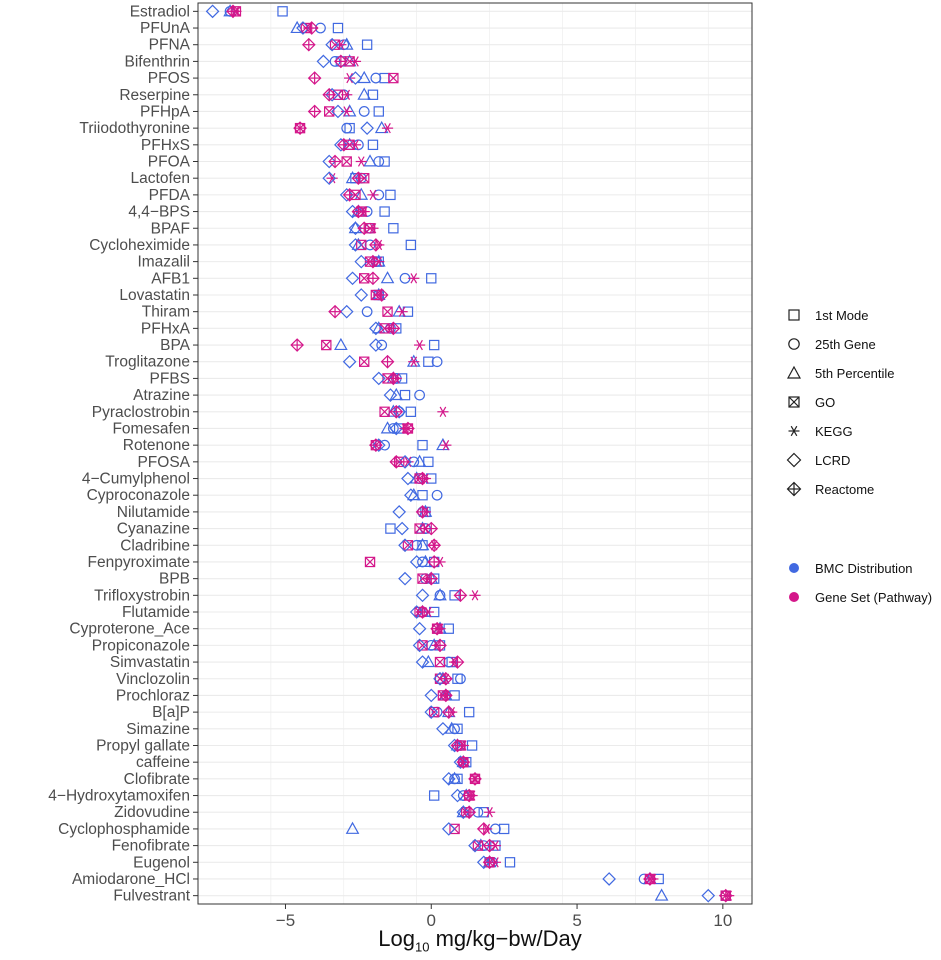 The width and height of the screenshot is (941, 960). What do you see at coordinates (160, 11) in the screenshot?
I see `y-tick-label: Estradiol` at bounding box center [160, 11].